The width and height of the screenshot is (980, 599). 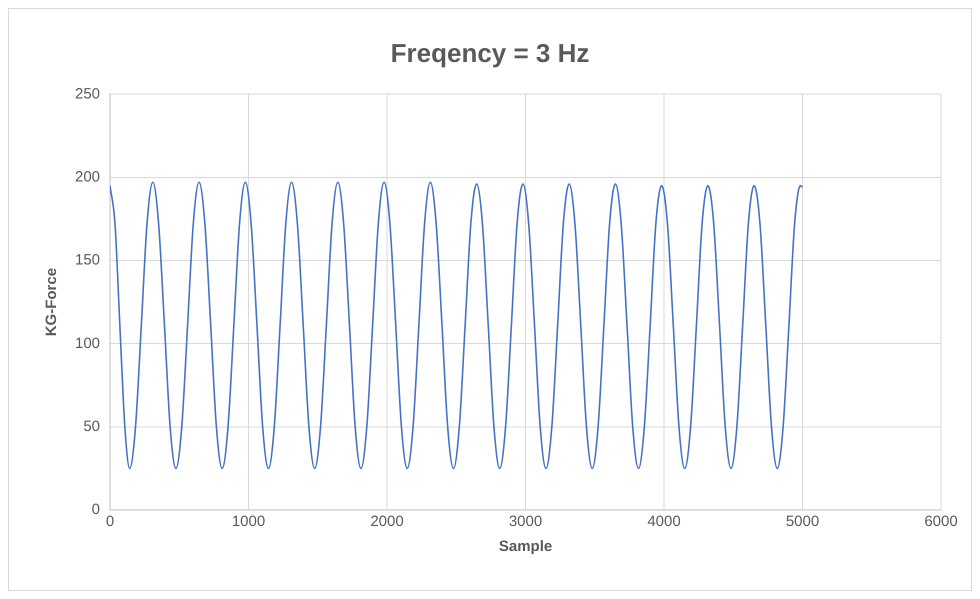 I want to click on y-tick-label: 150, so click(x=87, y=260).